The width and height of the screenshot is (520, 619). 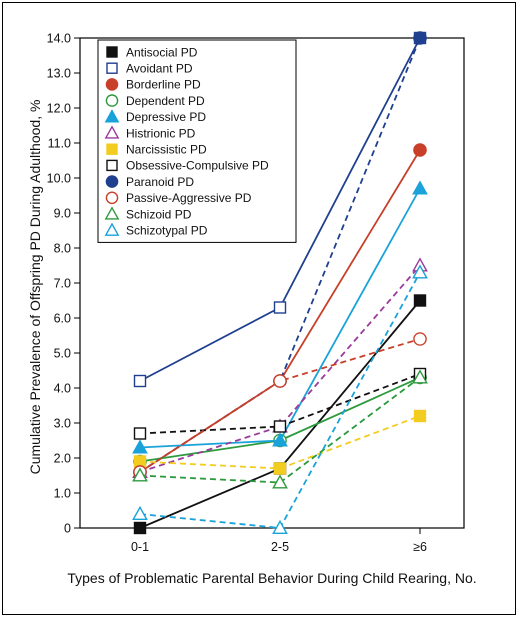 What do you see at coordinates (280, 547) in the screenshot?
I see `x-tick-label: 2-5` at bounding box center [280, 547].